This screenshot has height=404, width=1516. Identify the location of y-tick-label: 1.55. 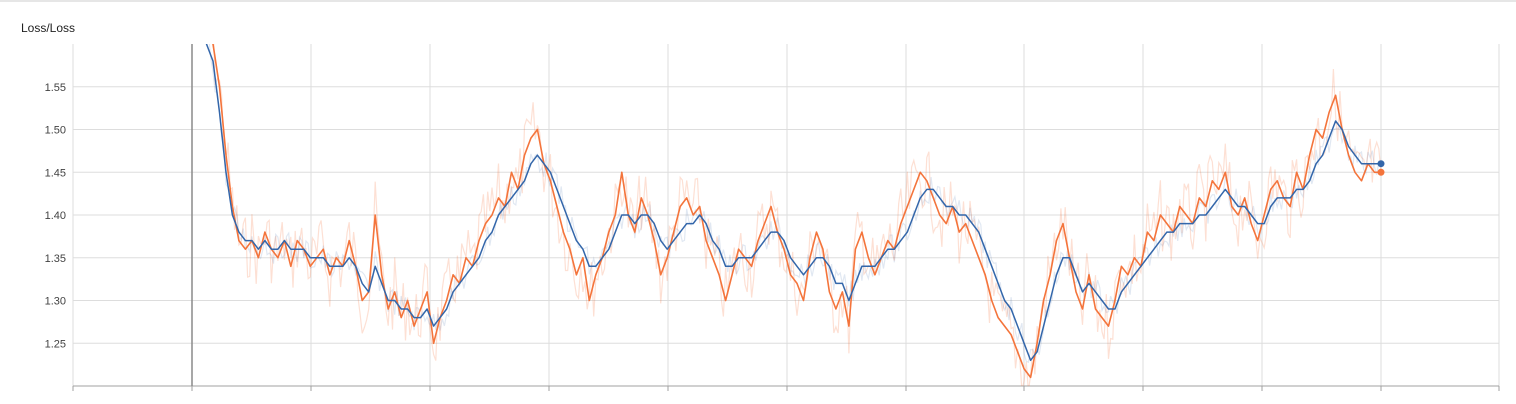
(55, 88).